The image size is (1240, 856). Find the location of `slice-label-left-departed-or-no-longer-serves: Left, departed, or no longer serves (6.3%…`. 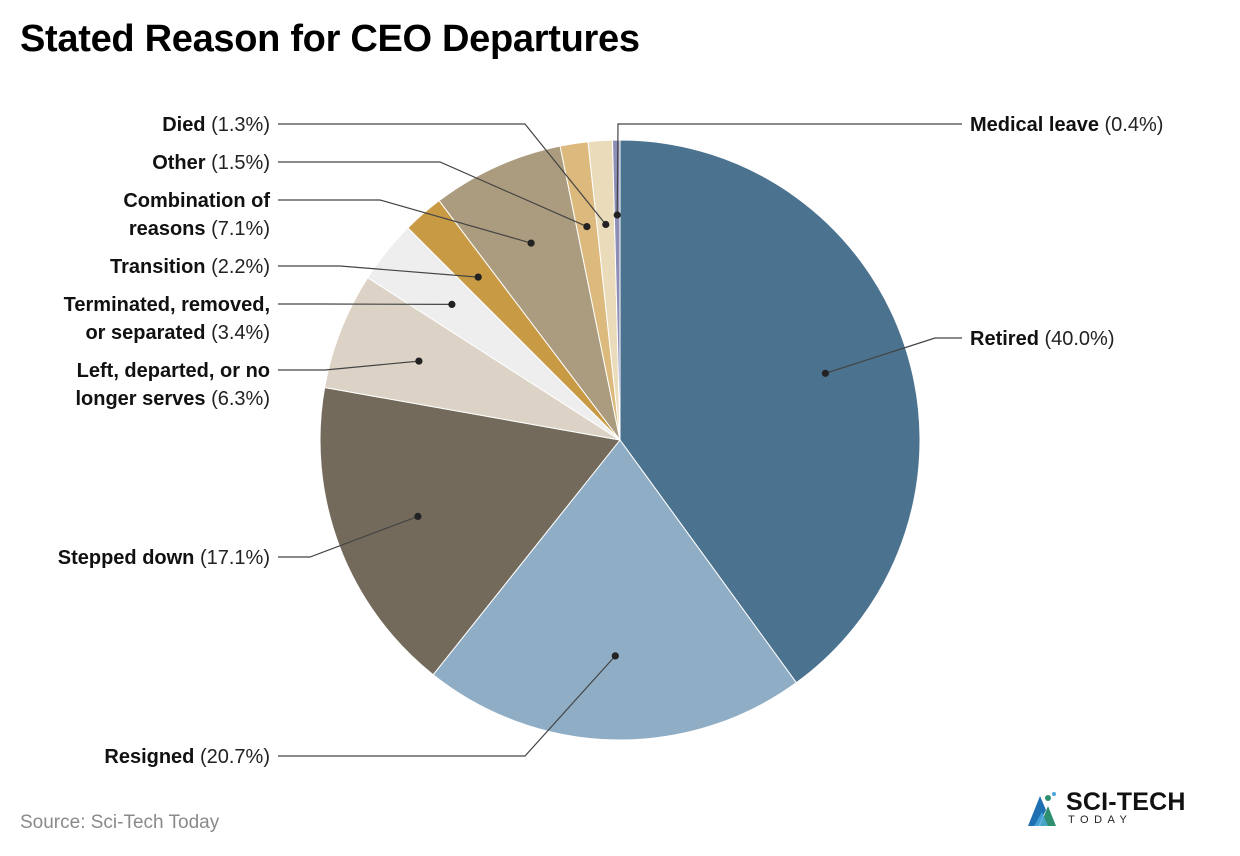

slice-label-left-departed-or-no-longer-serves: Left, departed, or no longer serves (6.3%… is located at coordinates (172, 385).